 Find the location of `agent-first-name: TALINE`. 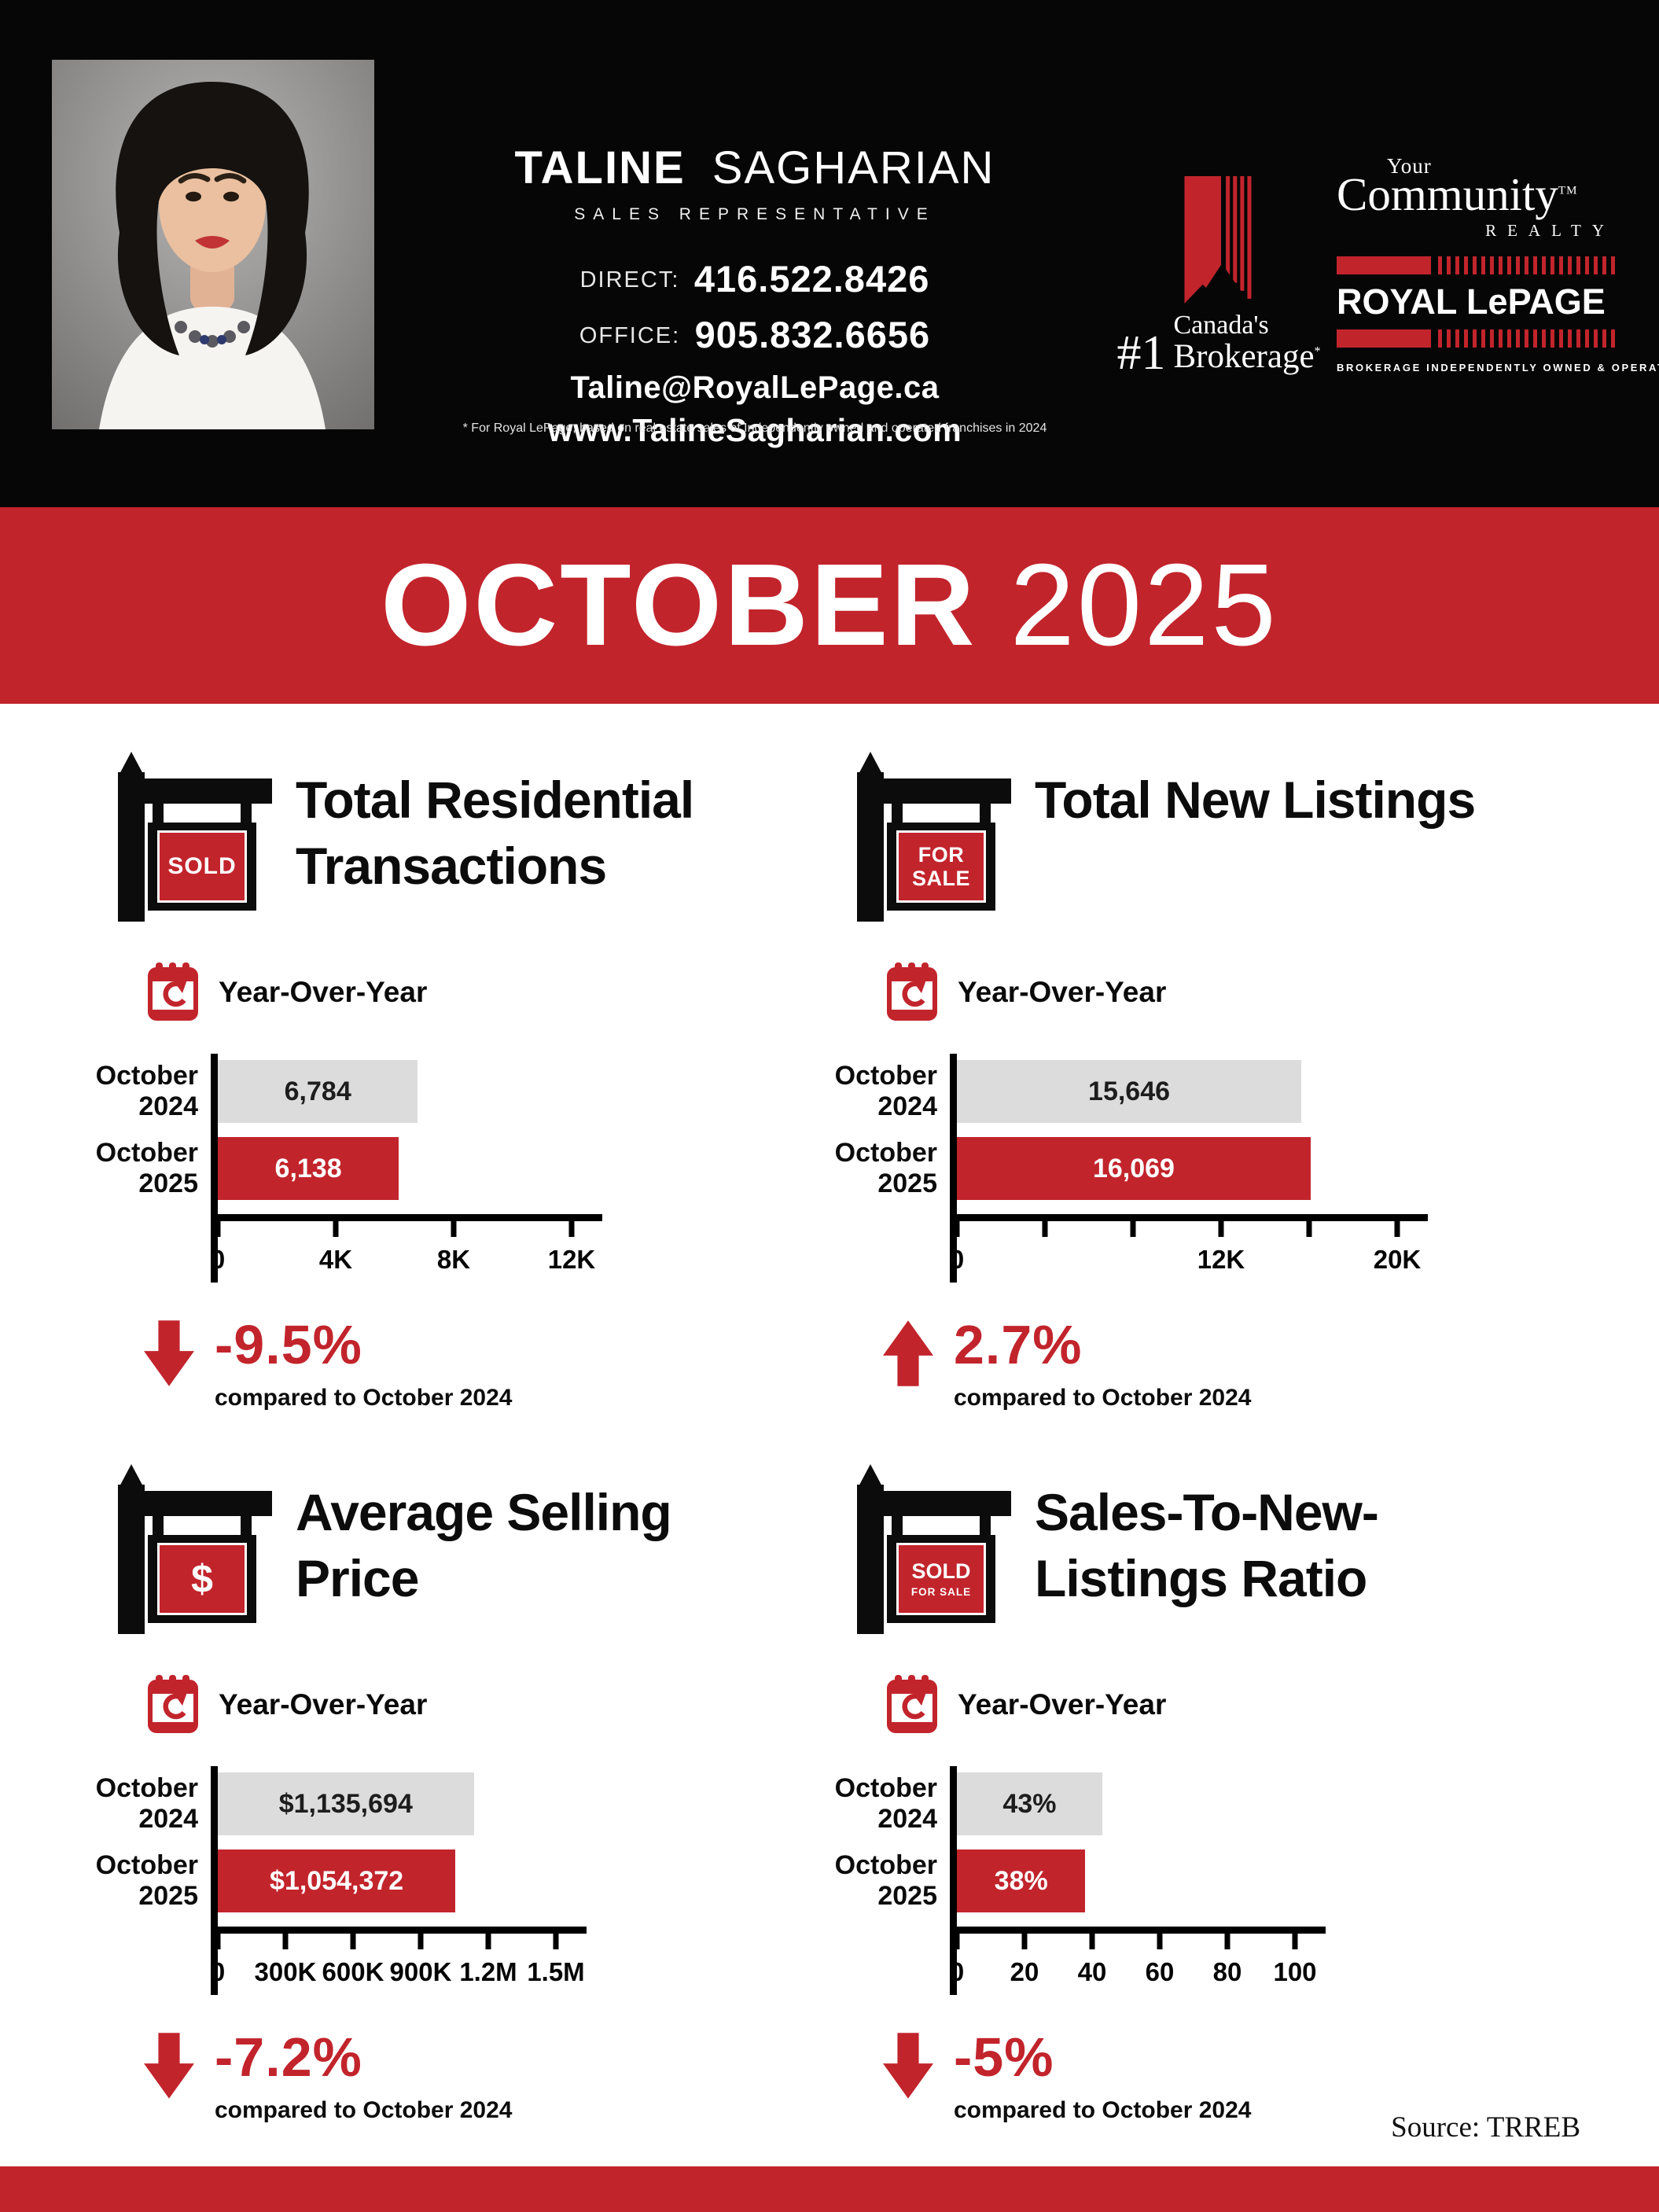

agent-first-name: TALINE is located at coordinates (600, 167).